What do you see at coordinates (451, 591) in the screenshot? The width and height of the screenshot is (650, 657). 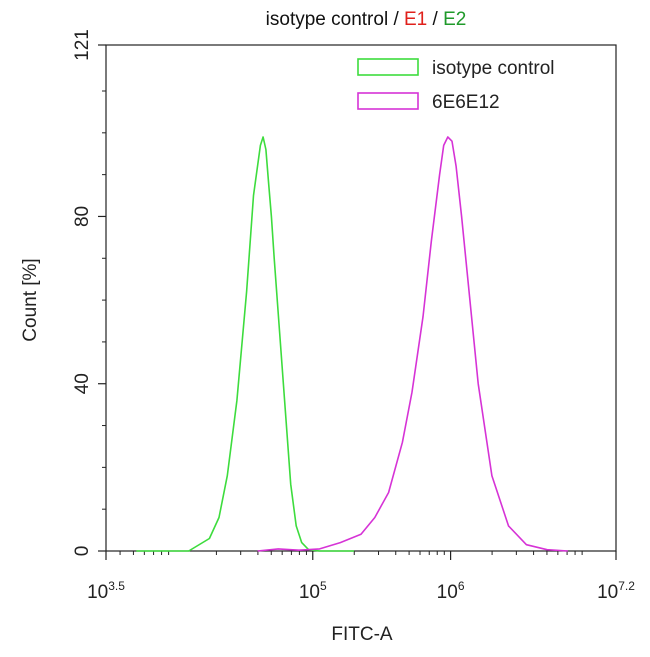 I see `x-tick-label: 10⁶` at bounding box center [451, 591].